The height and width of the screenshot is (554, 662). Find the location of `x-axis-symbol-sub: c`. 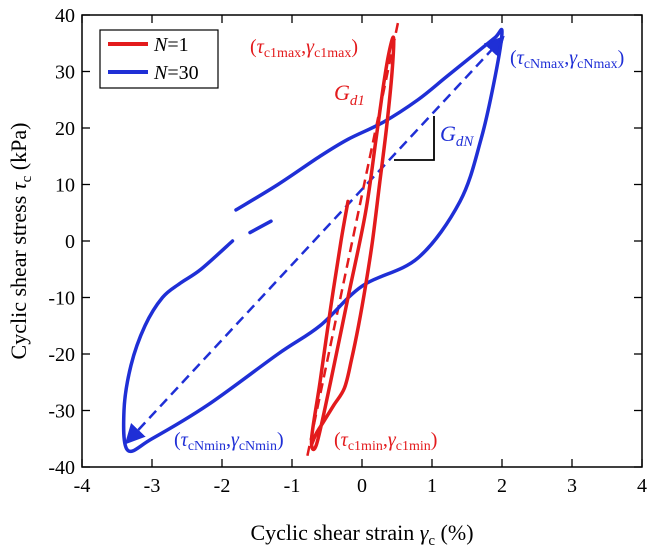

x-axis-symbol-sub: c is located at coordinates (431, 541).